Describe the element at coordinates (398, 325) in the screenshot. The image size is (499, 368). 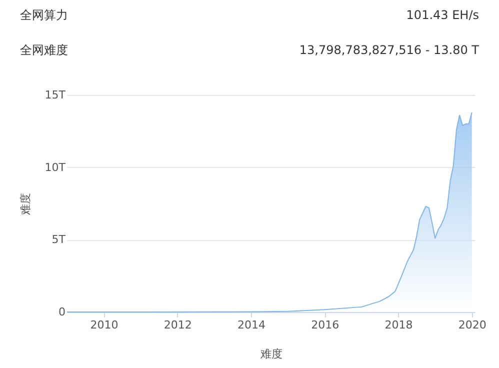
I see `x-tick-label: 2018` at that location.